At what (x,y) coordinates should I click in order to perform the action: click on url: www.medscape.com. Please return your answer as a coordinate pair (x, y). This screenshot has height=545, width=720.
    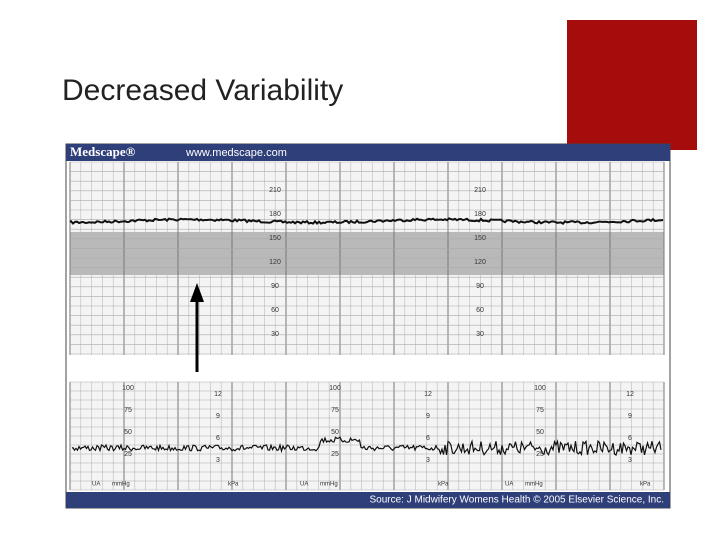
    Looking at the image, I should click on (236, 153).